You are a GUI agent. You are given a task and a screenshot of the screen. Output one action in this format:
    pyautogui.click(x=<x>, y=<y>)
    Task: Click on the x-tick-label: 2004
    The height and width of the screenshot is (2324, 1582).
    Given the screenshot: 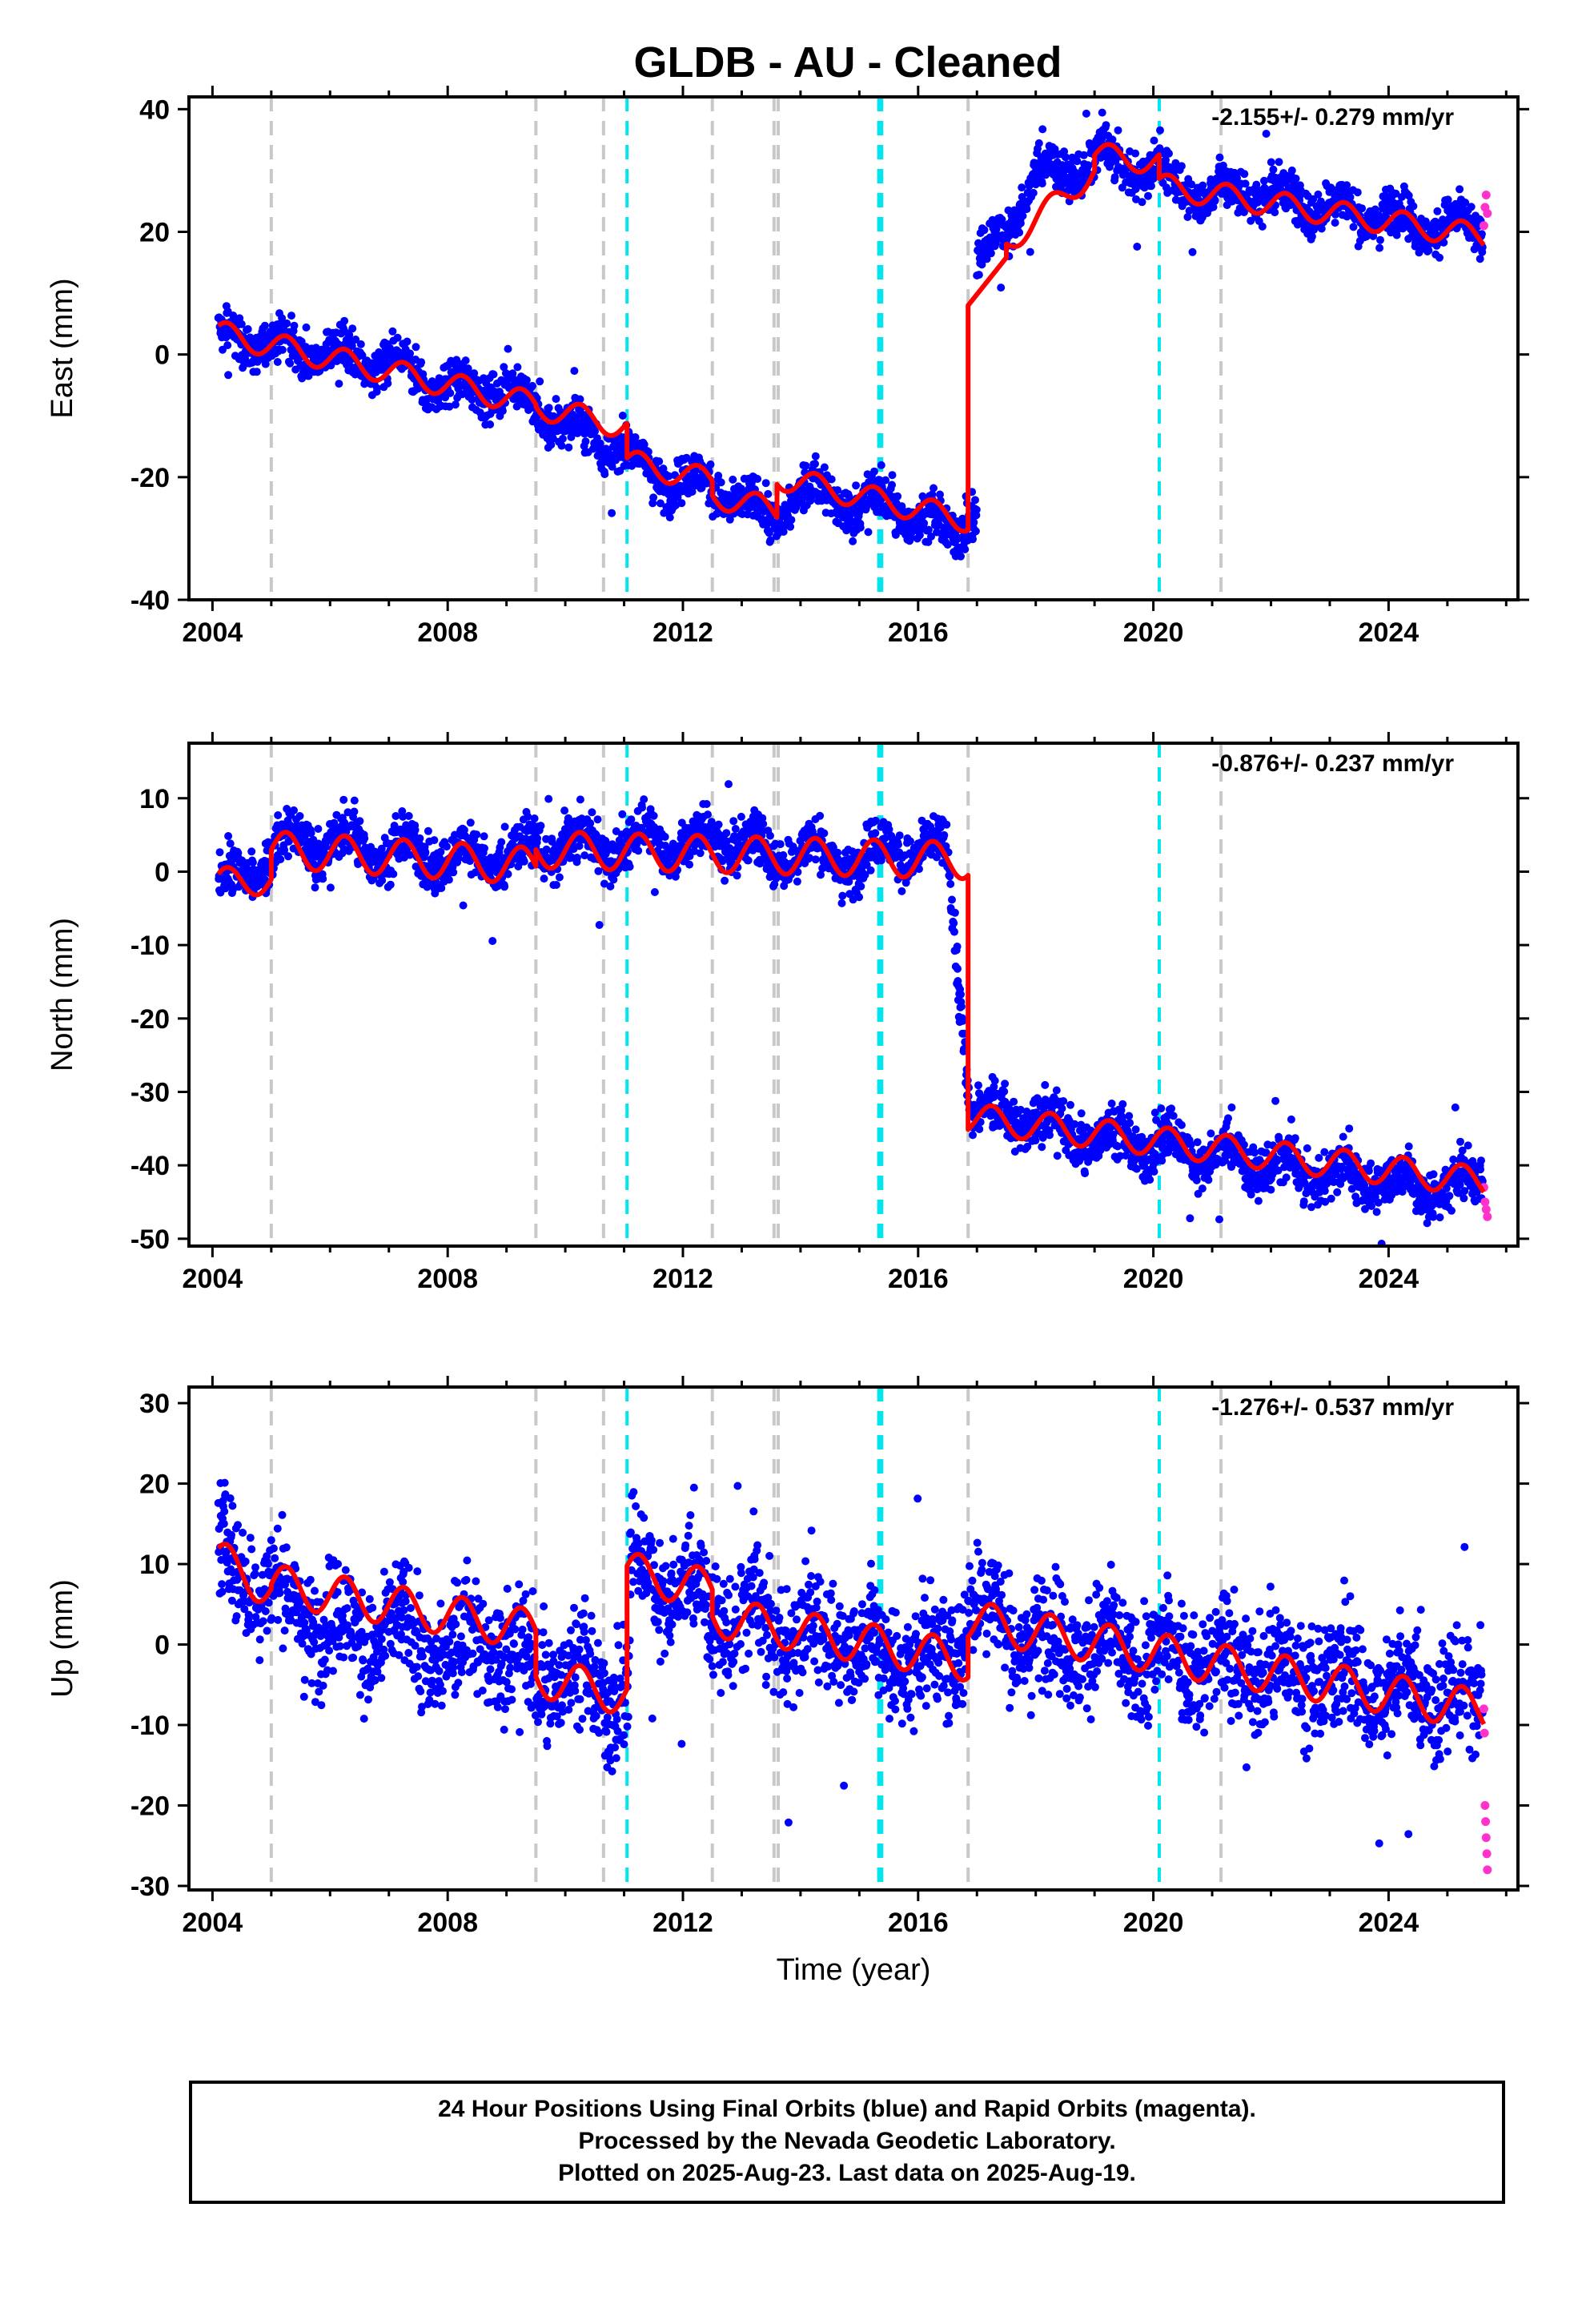 What is the action you would take?
    pyautogui.click(x=213, y=632)
    